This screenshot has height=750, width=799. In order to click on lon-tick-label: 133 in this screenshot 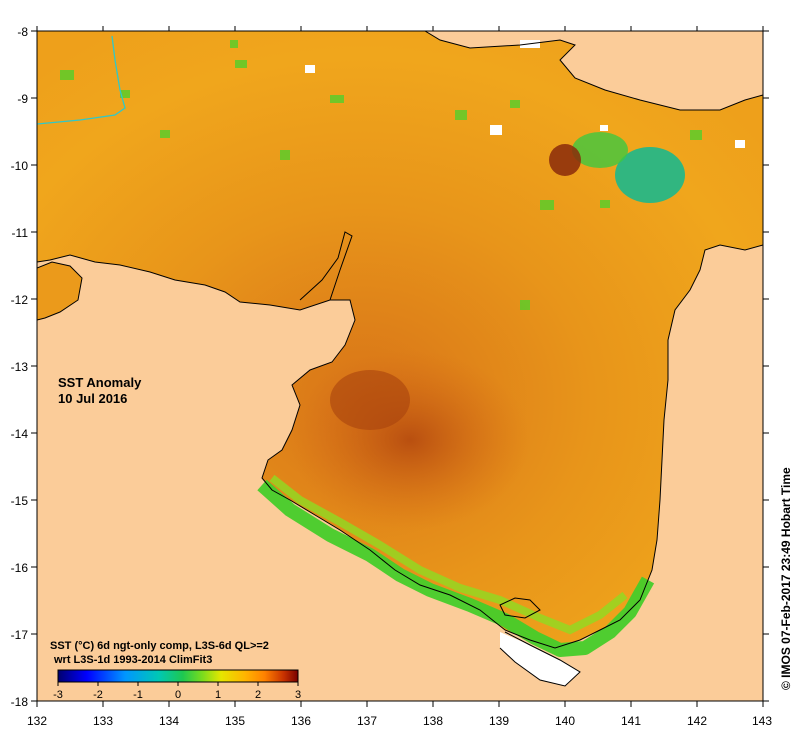, I will do `click(103, 721)`.